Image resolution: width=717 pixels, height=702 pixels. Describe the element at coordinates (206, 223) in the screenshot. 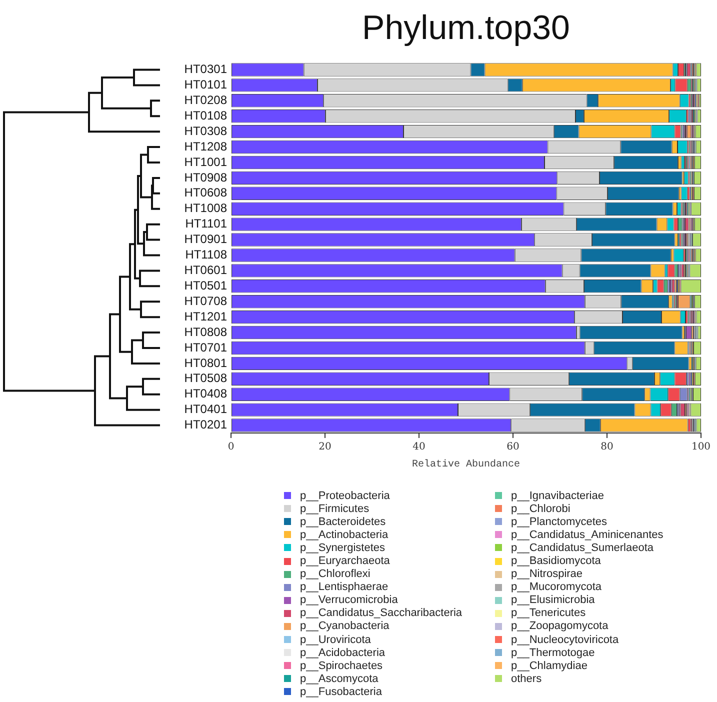

I see `y-tick-label: HT1101` at that location.